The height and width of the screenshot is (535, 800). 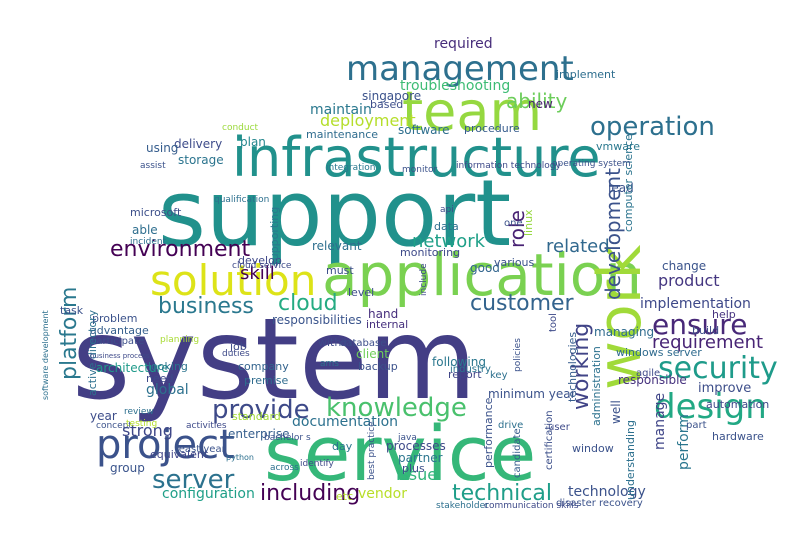 What do you see at coordinates (532, 394) in the screenshot?
I see `word-minimum-year: minimum year` at bounding box center [532, 394].